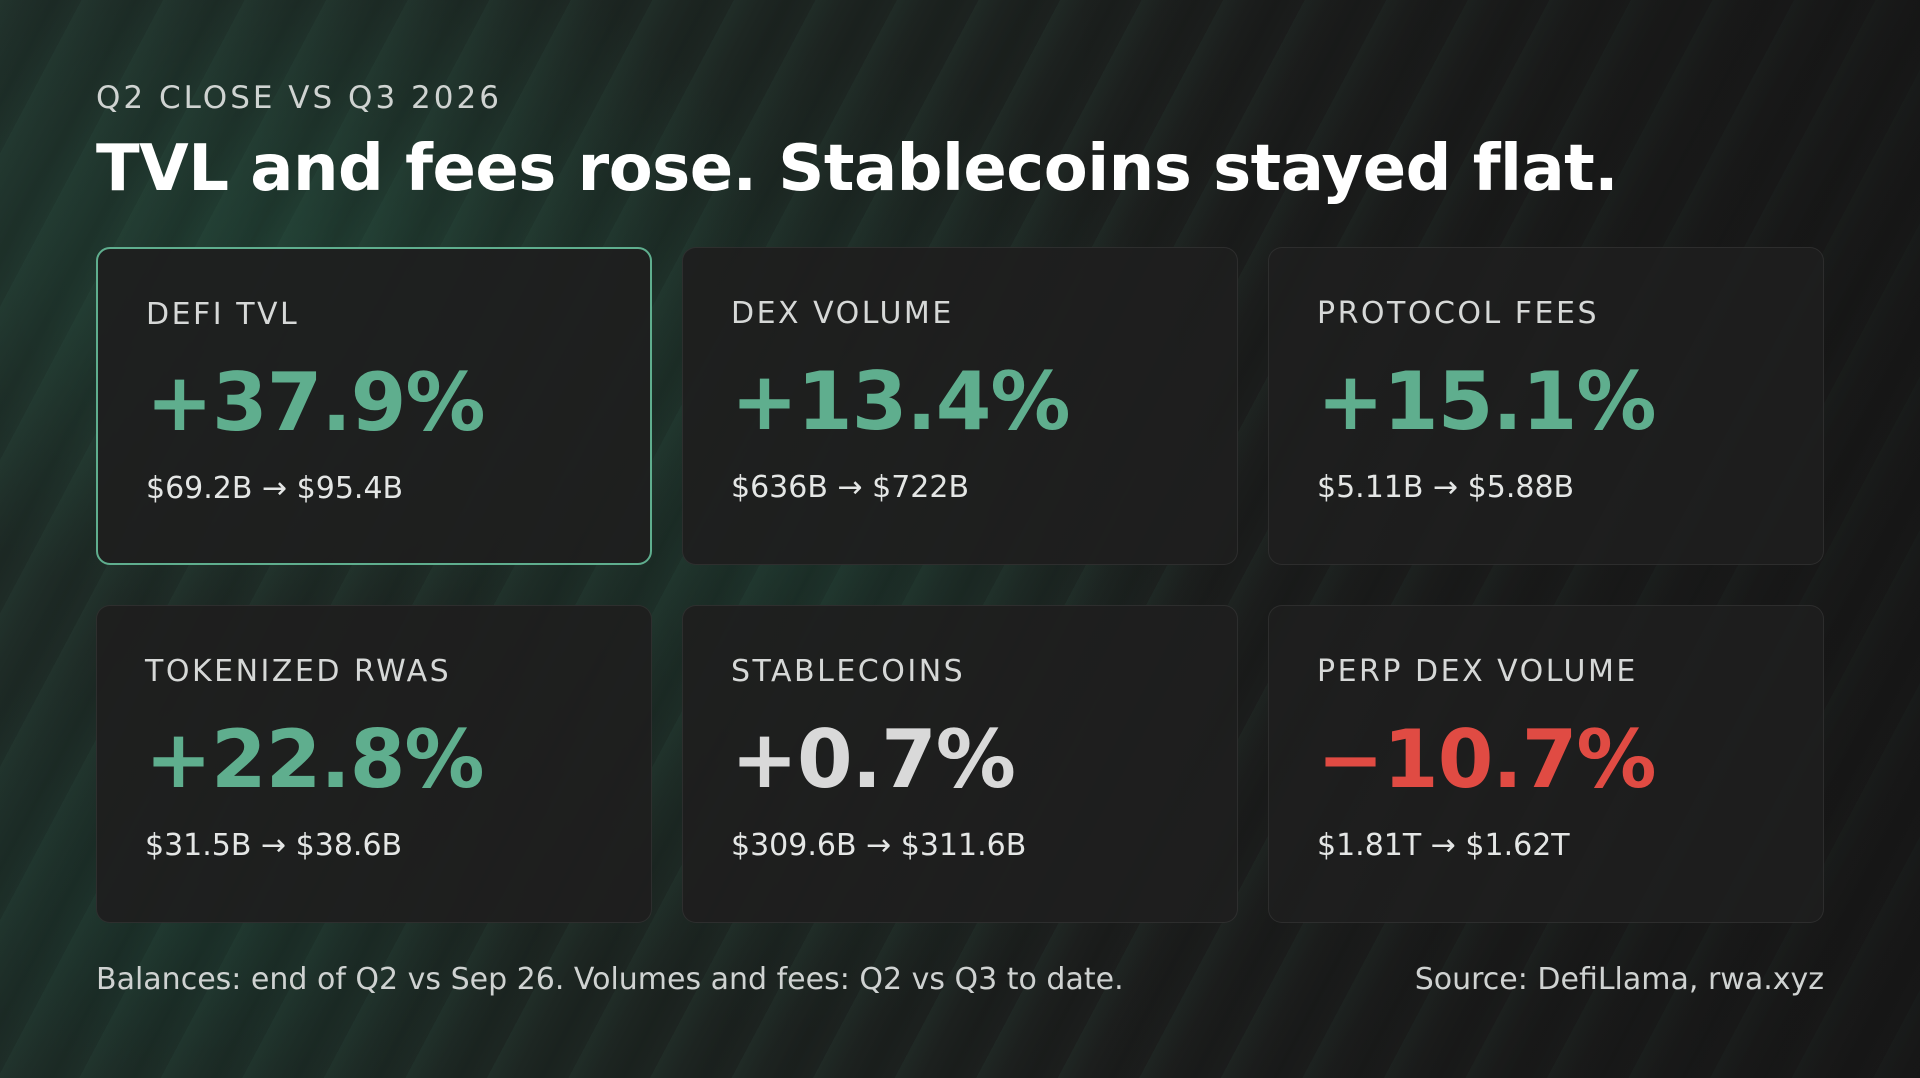  Describe the element at coordinates (223, 314) in the screenshot. I see `metric-label: DEFI TVL` at that location.